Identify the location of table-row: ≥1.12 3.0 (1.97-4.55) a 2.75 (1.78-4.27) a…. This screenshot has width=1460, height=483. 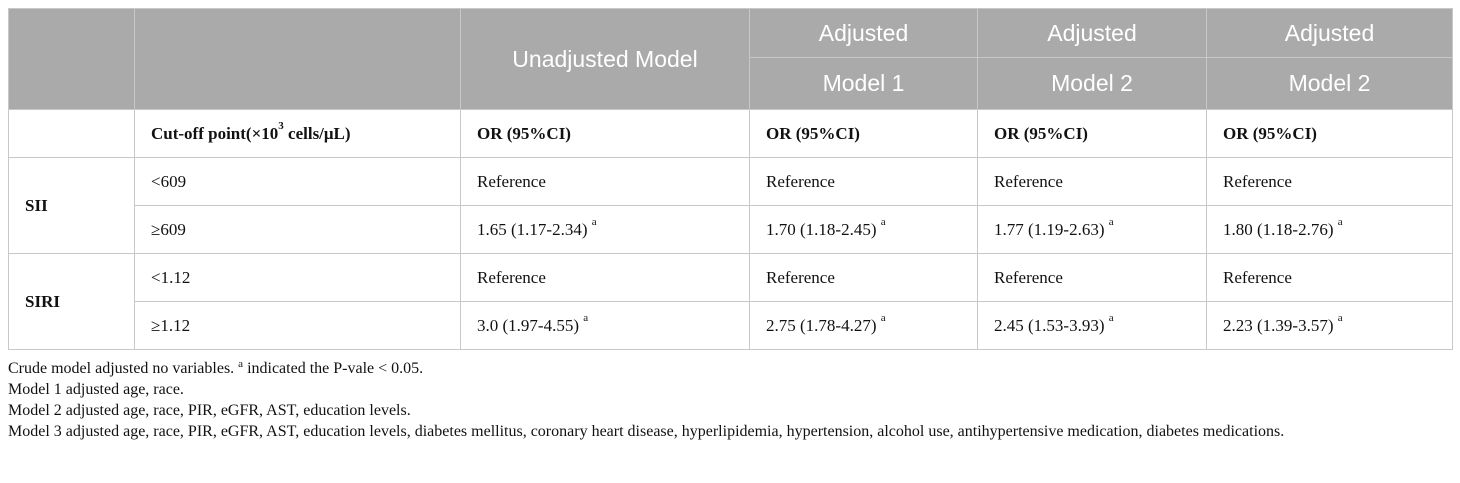
(731, 325).